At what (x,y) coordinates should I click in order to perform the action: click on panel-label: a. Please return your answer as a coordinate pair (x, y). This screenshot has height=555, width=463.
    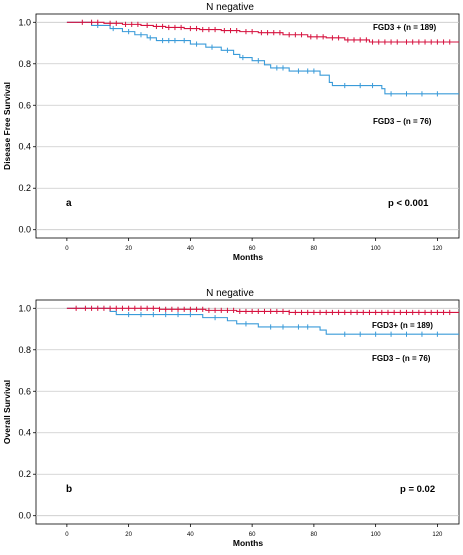
    Looking at the image, I should click on (69, 203).